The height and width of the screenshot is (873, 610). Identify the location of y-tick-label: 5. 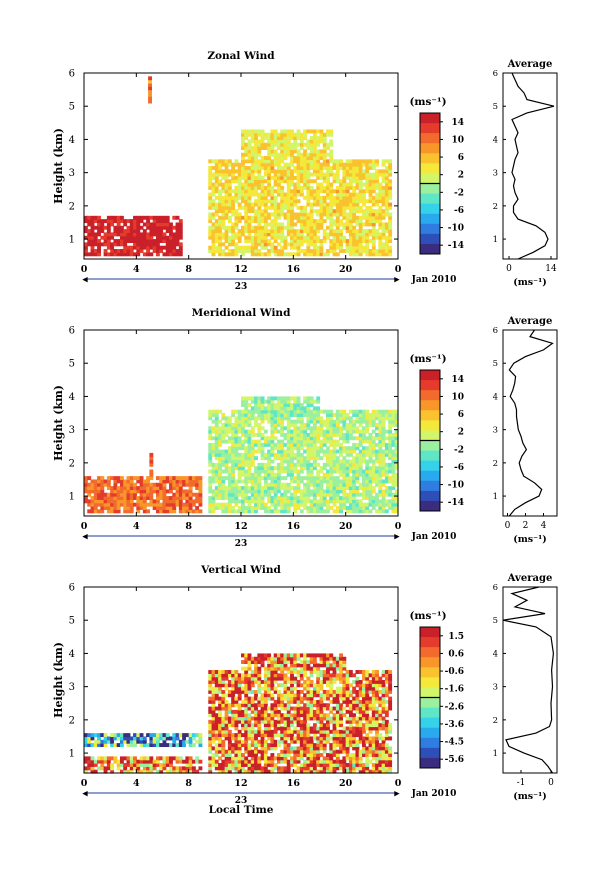
(72, 364).